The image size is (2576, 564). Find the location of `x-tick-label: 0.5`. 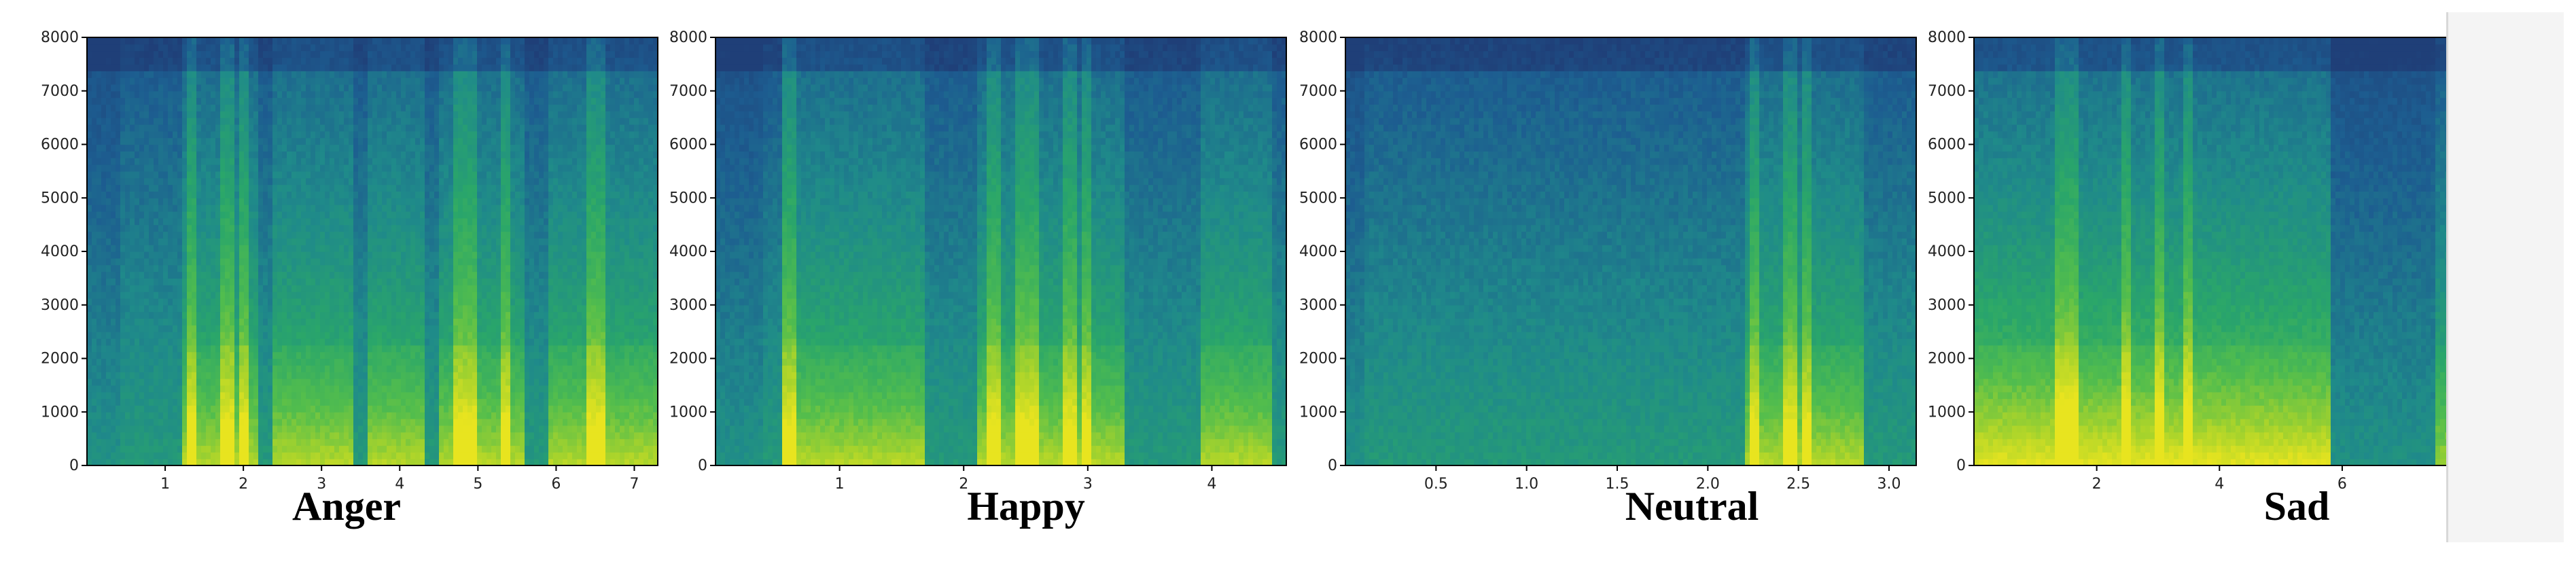

x-tick-label: 0.5 is located at coordinates (1436, 484).